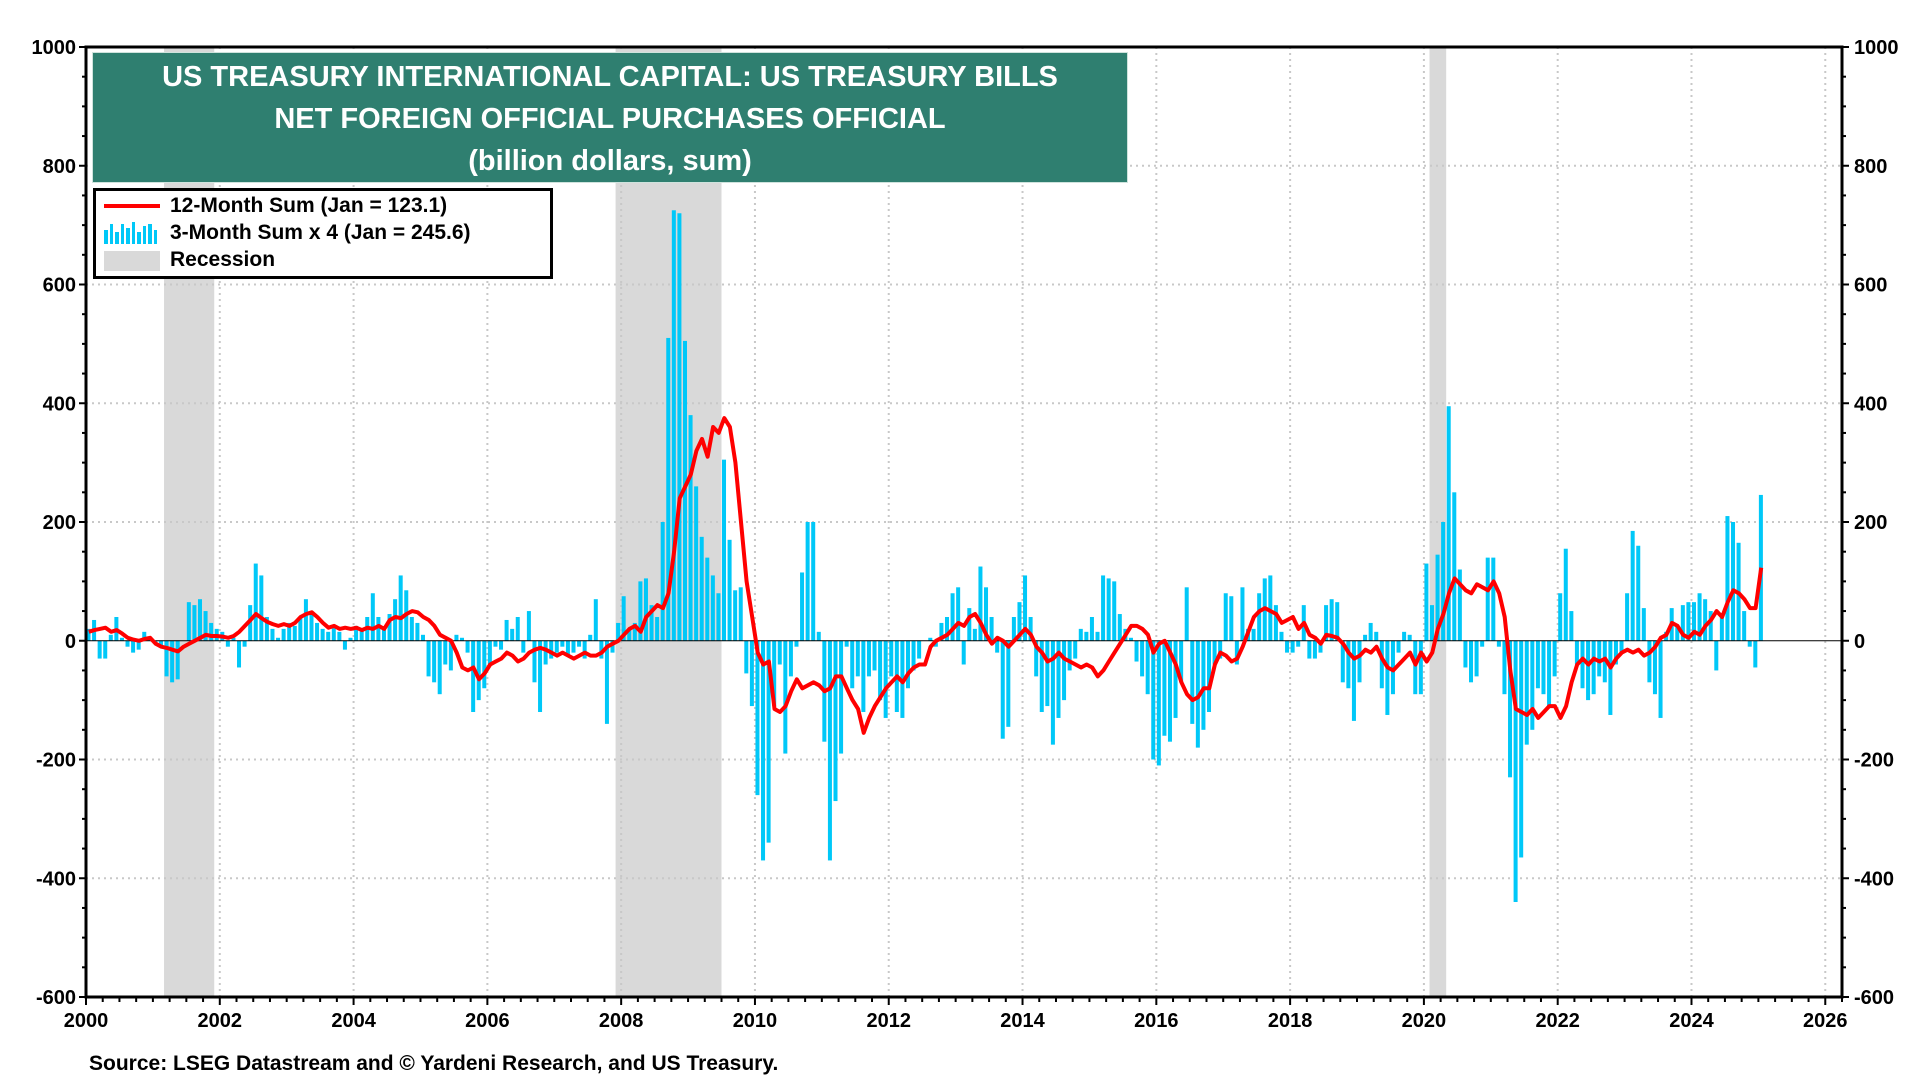 Image resolution: width=1920 pixels, height=1080 pixels. Describe the element at coordinates (1870, 167) in the screenshot. I see `y-tick-label-right: 800` at that location.